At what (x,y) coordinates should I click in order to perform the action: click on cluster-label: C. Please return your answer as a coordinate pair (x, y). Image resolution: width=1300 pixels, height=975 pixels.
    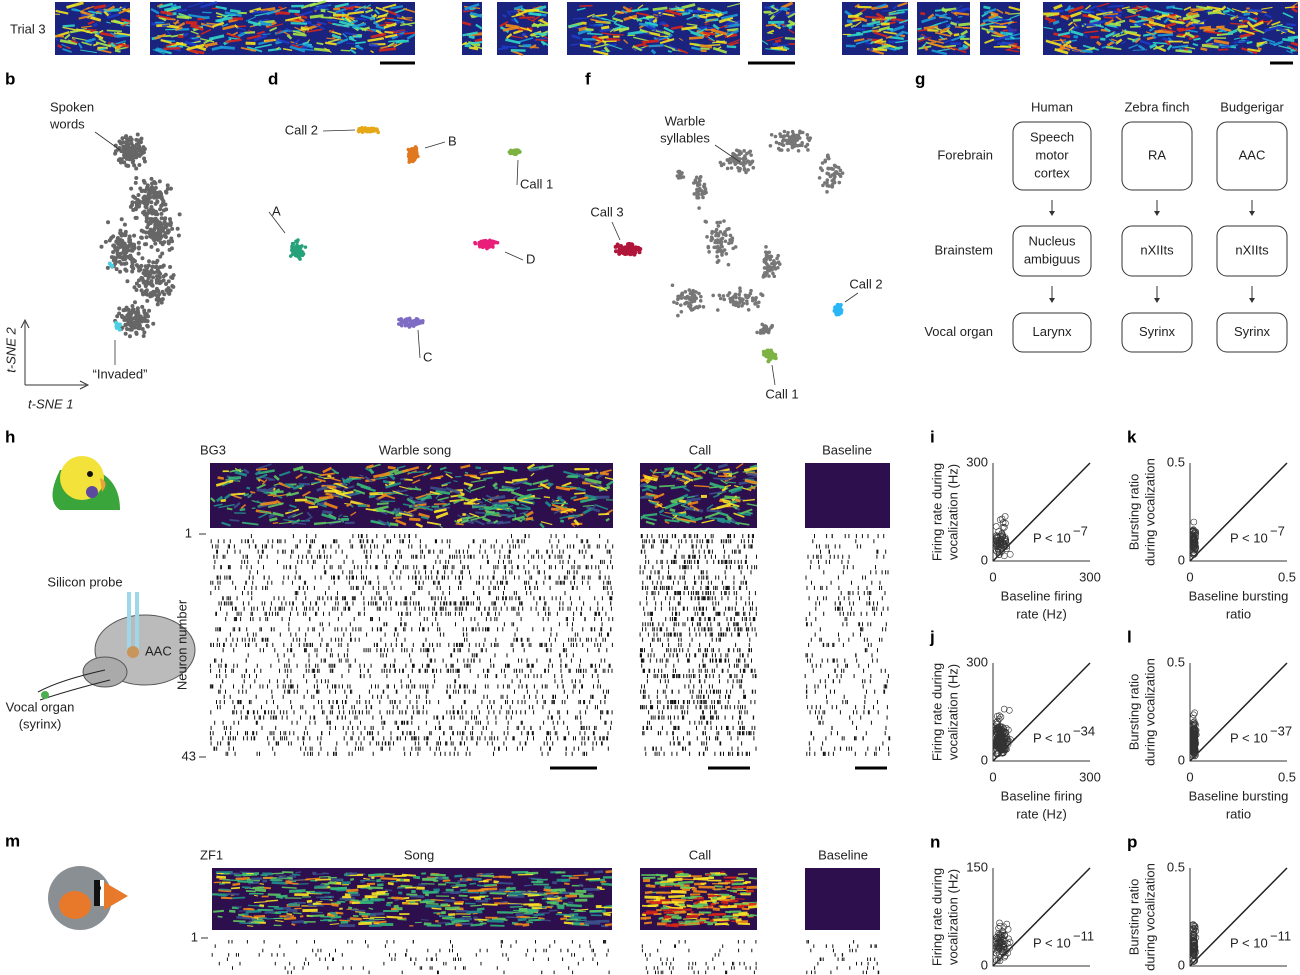
    Looking at the image, I should click on (427, 356).